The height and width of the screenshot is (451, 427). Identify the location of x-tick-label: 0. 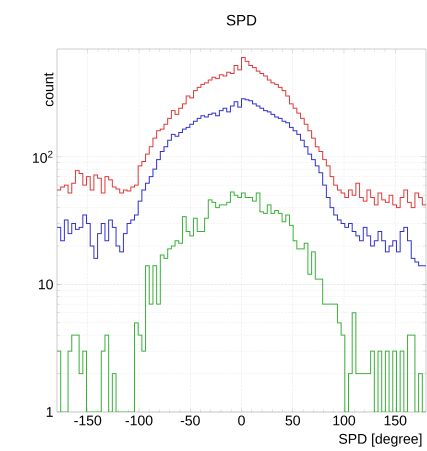
(241, 421).